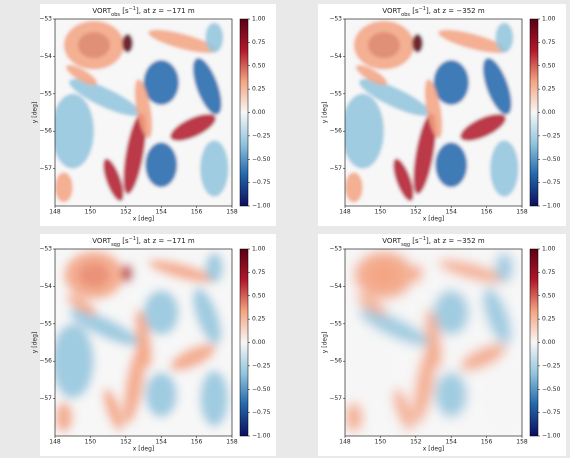  I want to click on colorbar-tick-label: 0.25, so click(259, 319).